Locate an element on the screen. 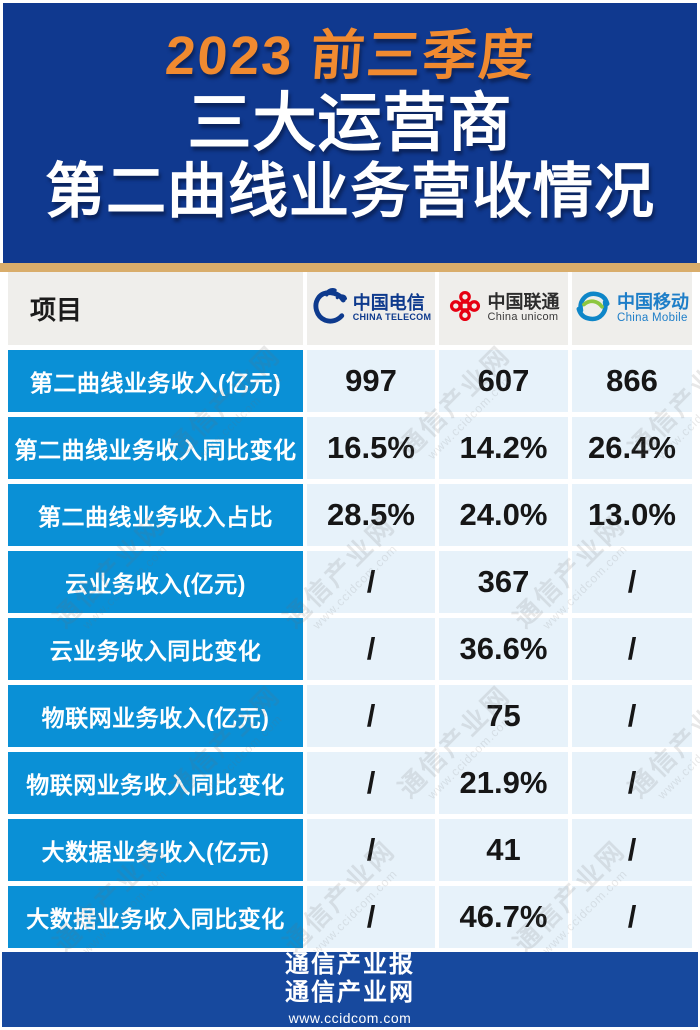 Image resolution: width=700 pixels, height=1030 pixels. cell-value: 26.4% is located at coordinates (632, 448).